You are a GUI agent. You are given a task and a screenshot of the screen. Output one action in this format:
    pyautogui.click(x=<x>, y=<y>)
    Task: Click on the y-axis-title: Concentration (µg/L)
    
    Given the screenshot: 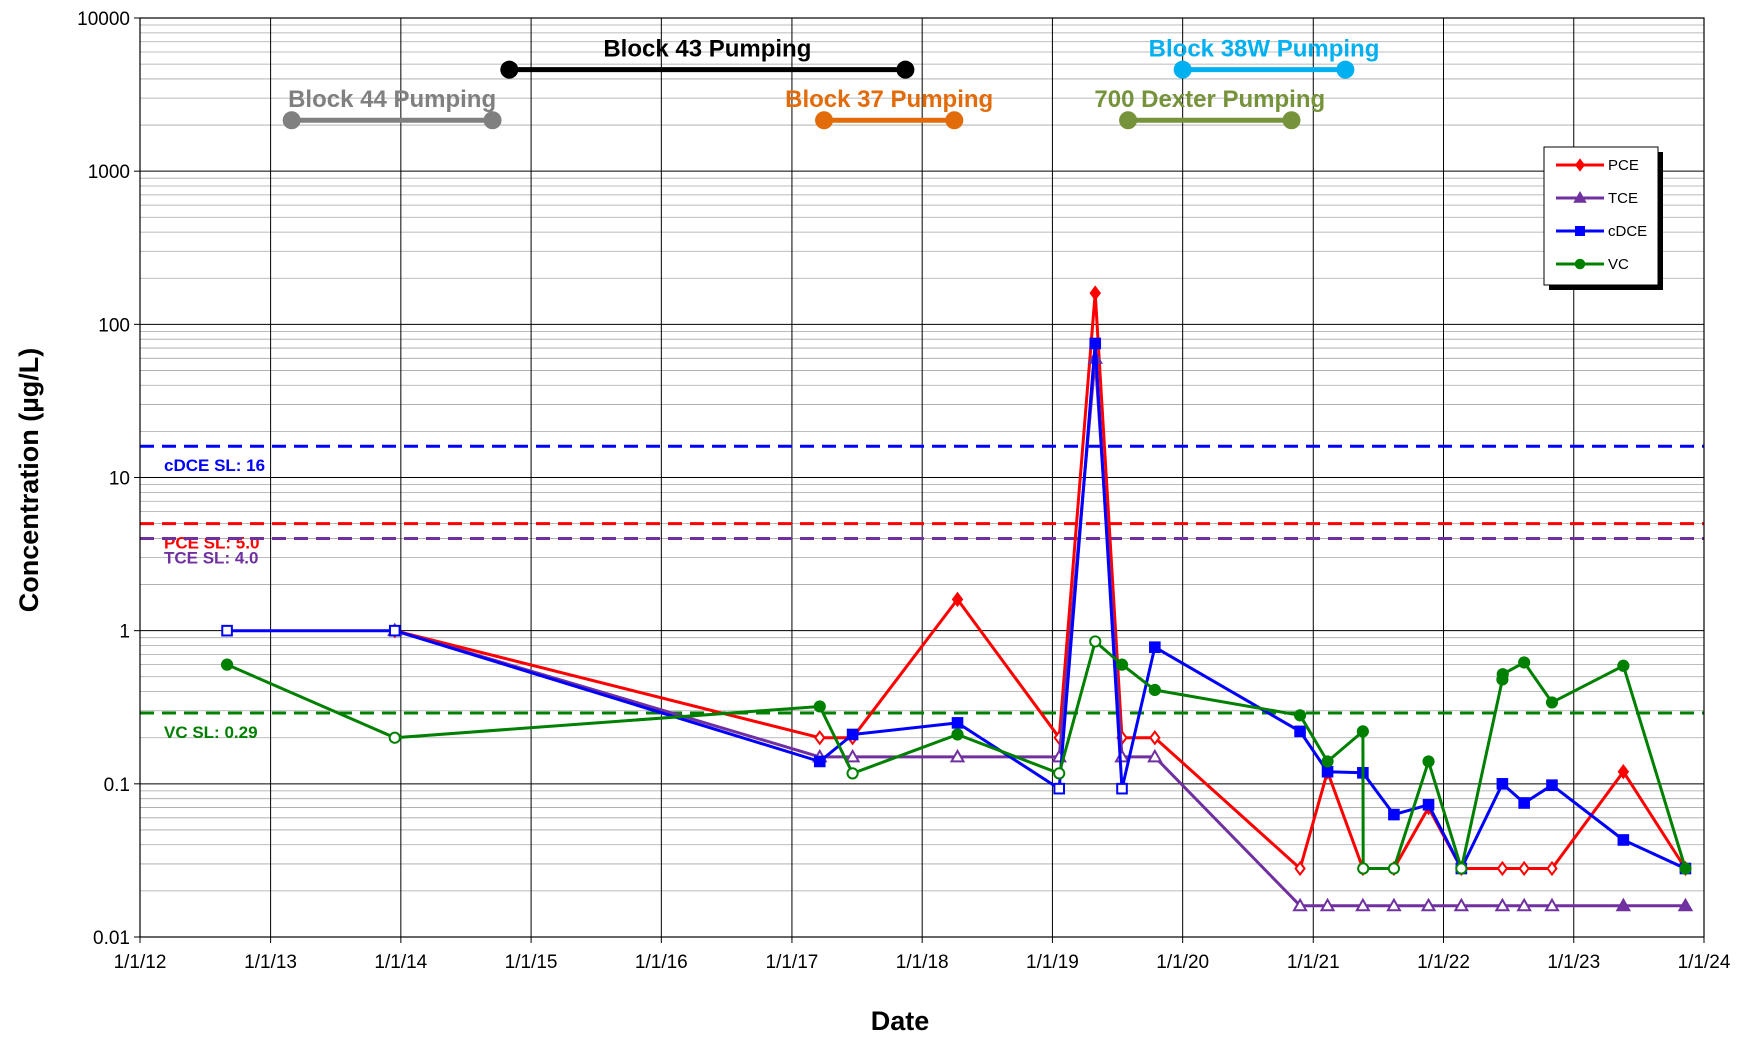 What is the action you would take?
    pyautogui.click(x=29, y=480)
    